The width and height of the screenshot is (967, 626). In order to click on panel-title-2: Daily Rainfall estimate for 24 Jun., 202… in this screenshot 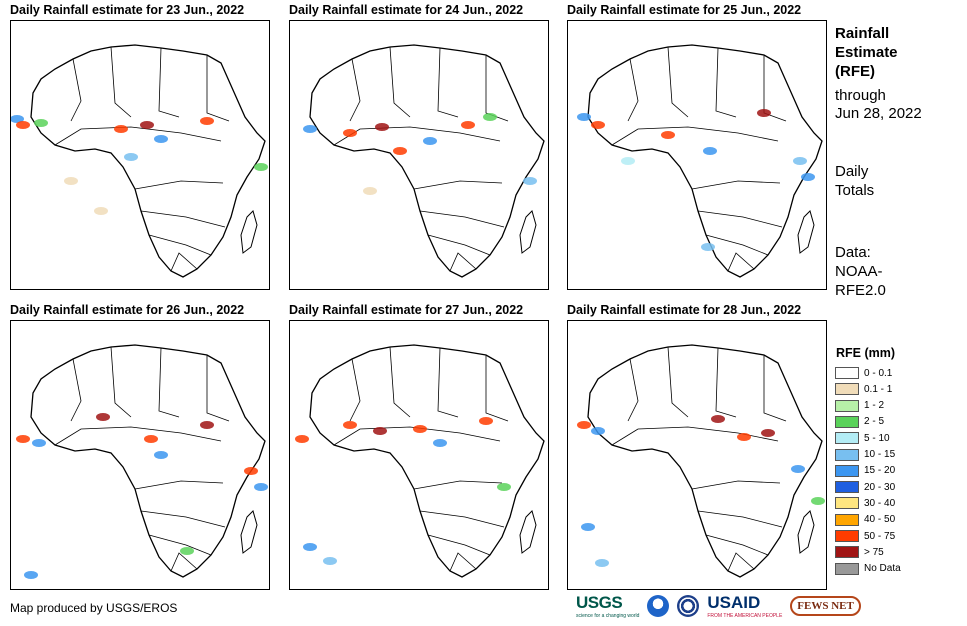, I will do `click(406, 10)`.